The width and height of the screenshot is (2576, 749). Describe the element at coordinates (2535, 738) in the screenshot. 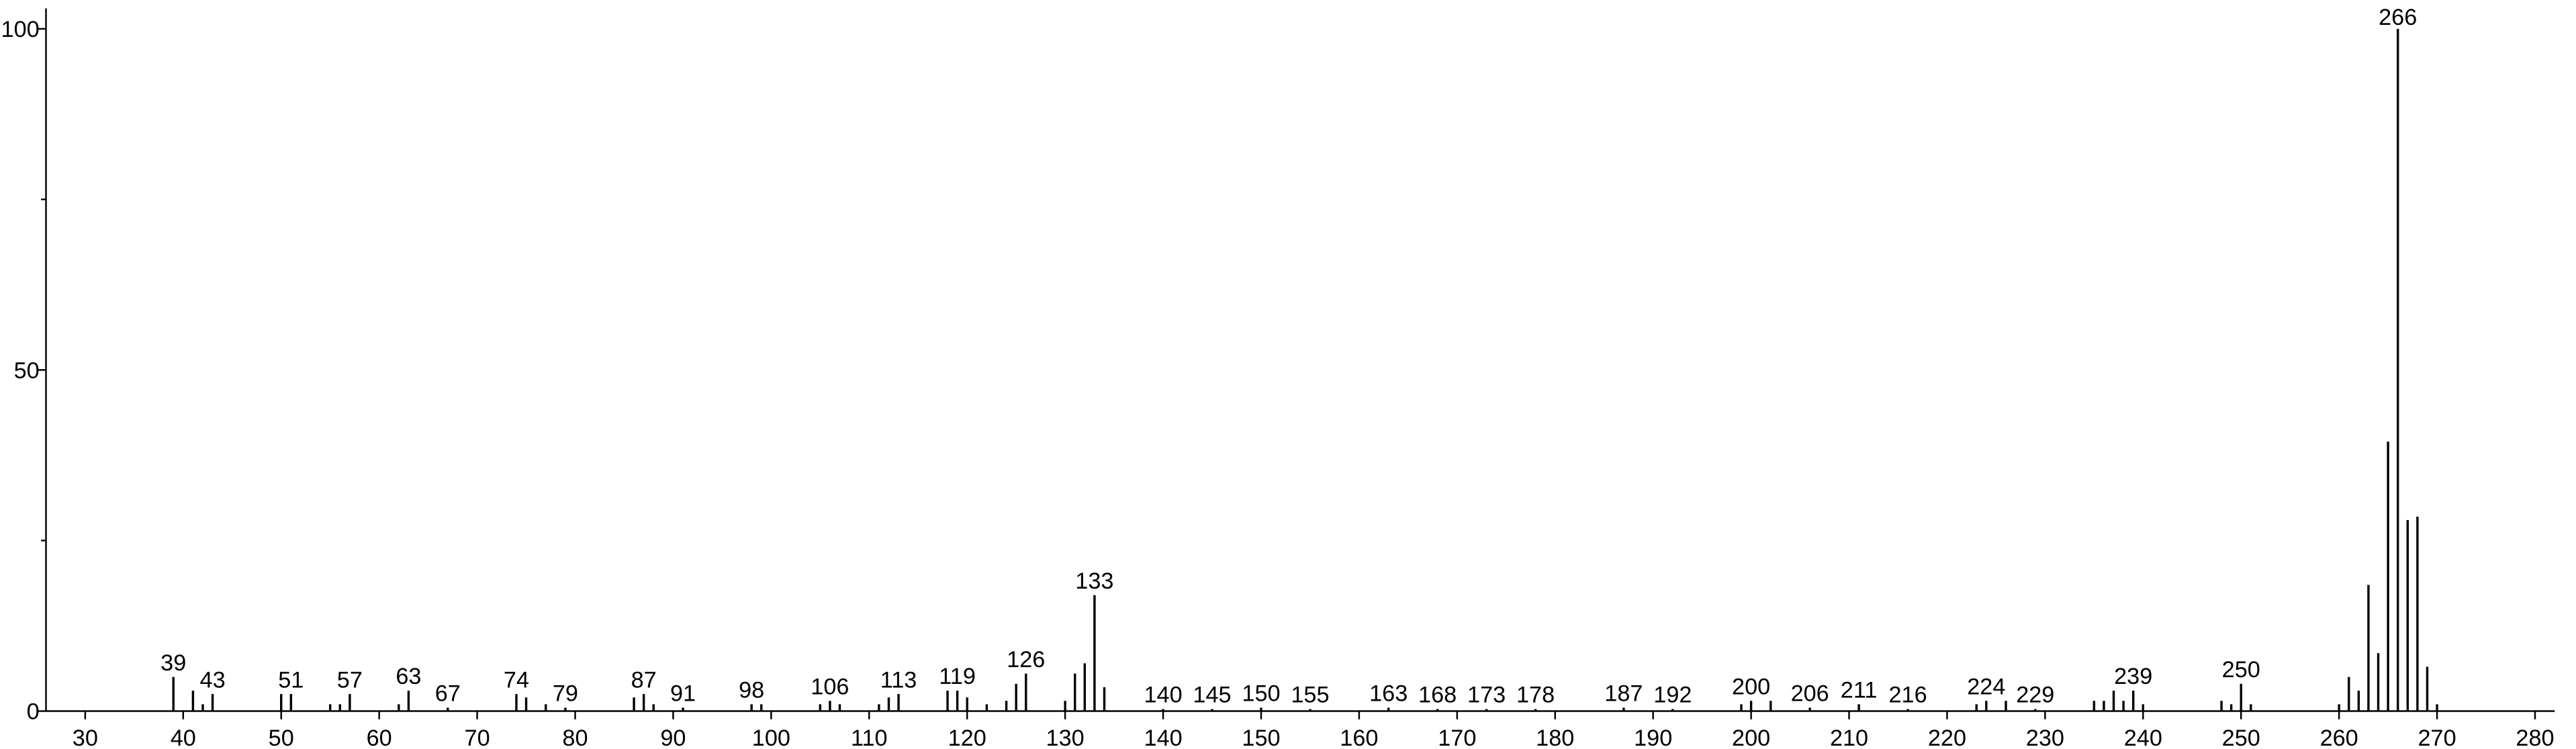

I see `x-tick-label: 280` at that location.